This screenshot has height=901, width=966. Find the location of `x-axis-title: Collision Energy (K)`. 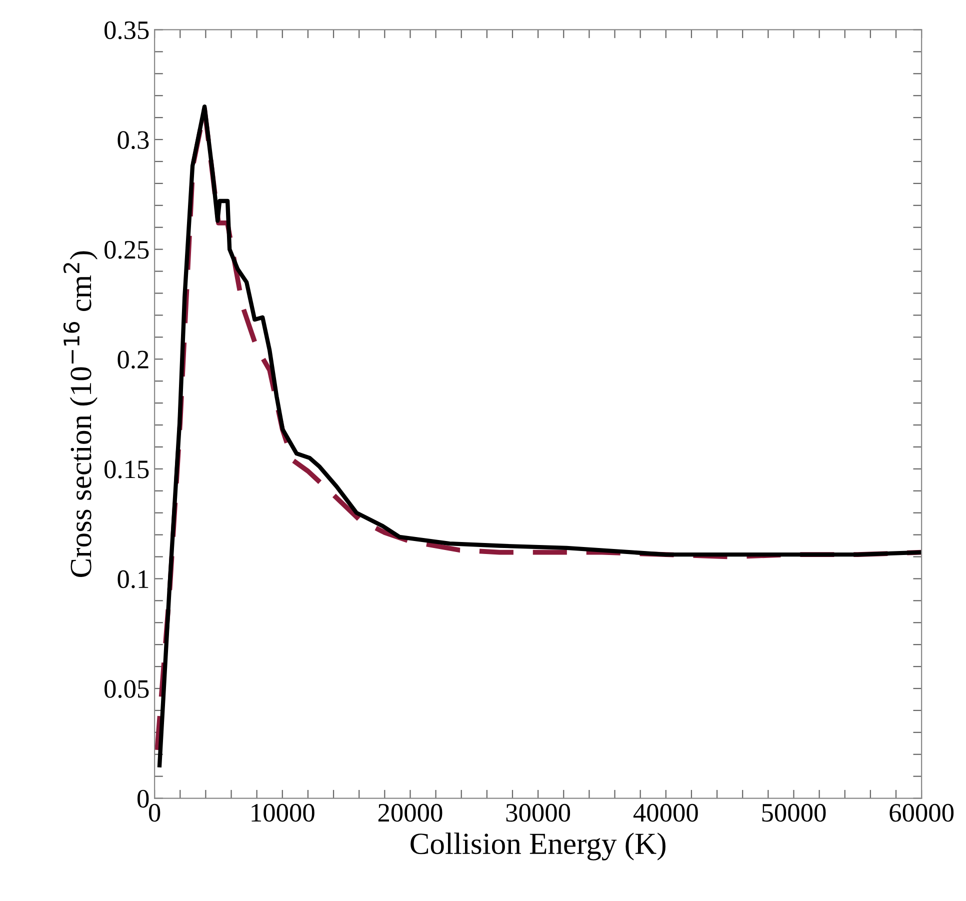

x-axis-title: Collision Energy (K) is located at coordinates (538, 846).